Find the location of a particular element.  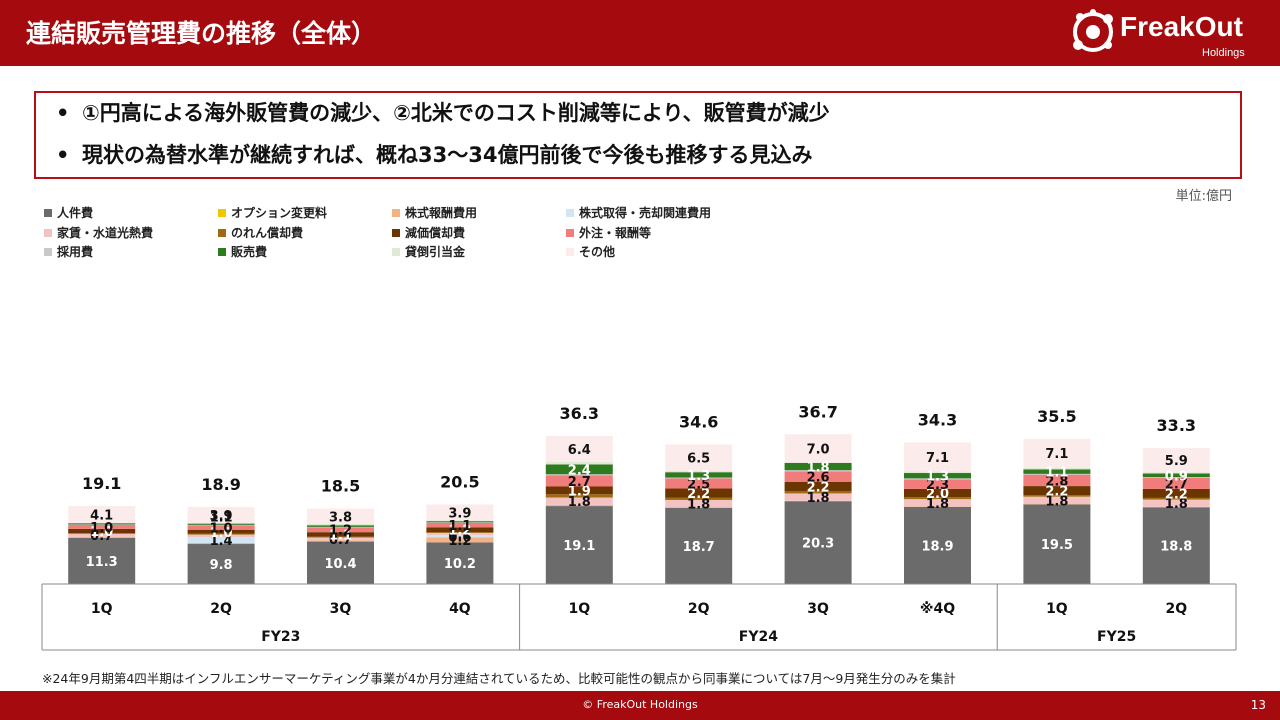

total-label: 36.3 is located at coordinates (579, 413).